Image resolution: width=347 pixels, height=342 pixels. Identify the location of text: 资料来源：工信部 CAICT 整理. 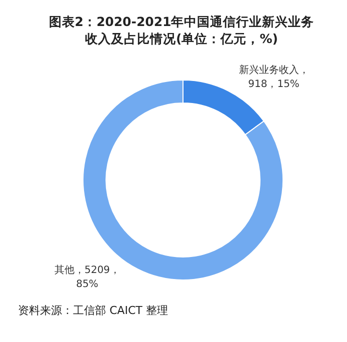
(93, 310).